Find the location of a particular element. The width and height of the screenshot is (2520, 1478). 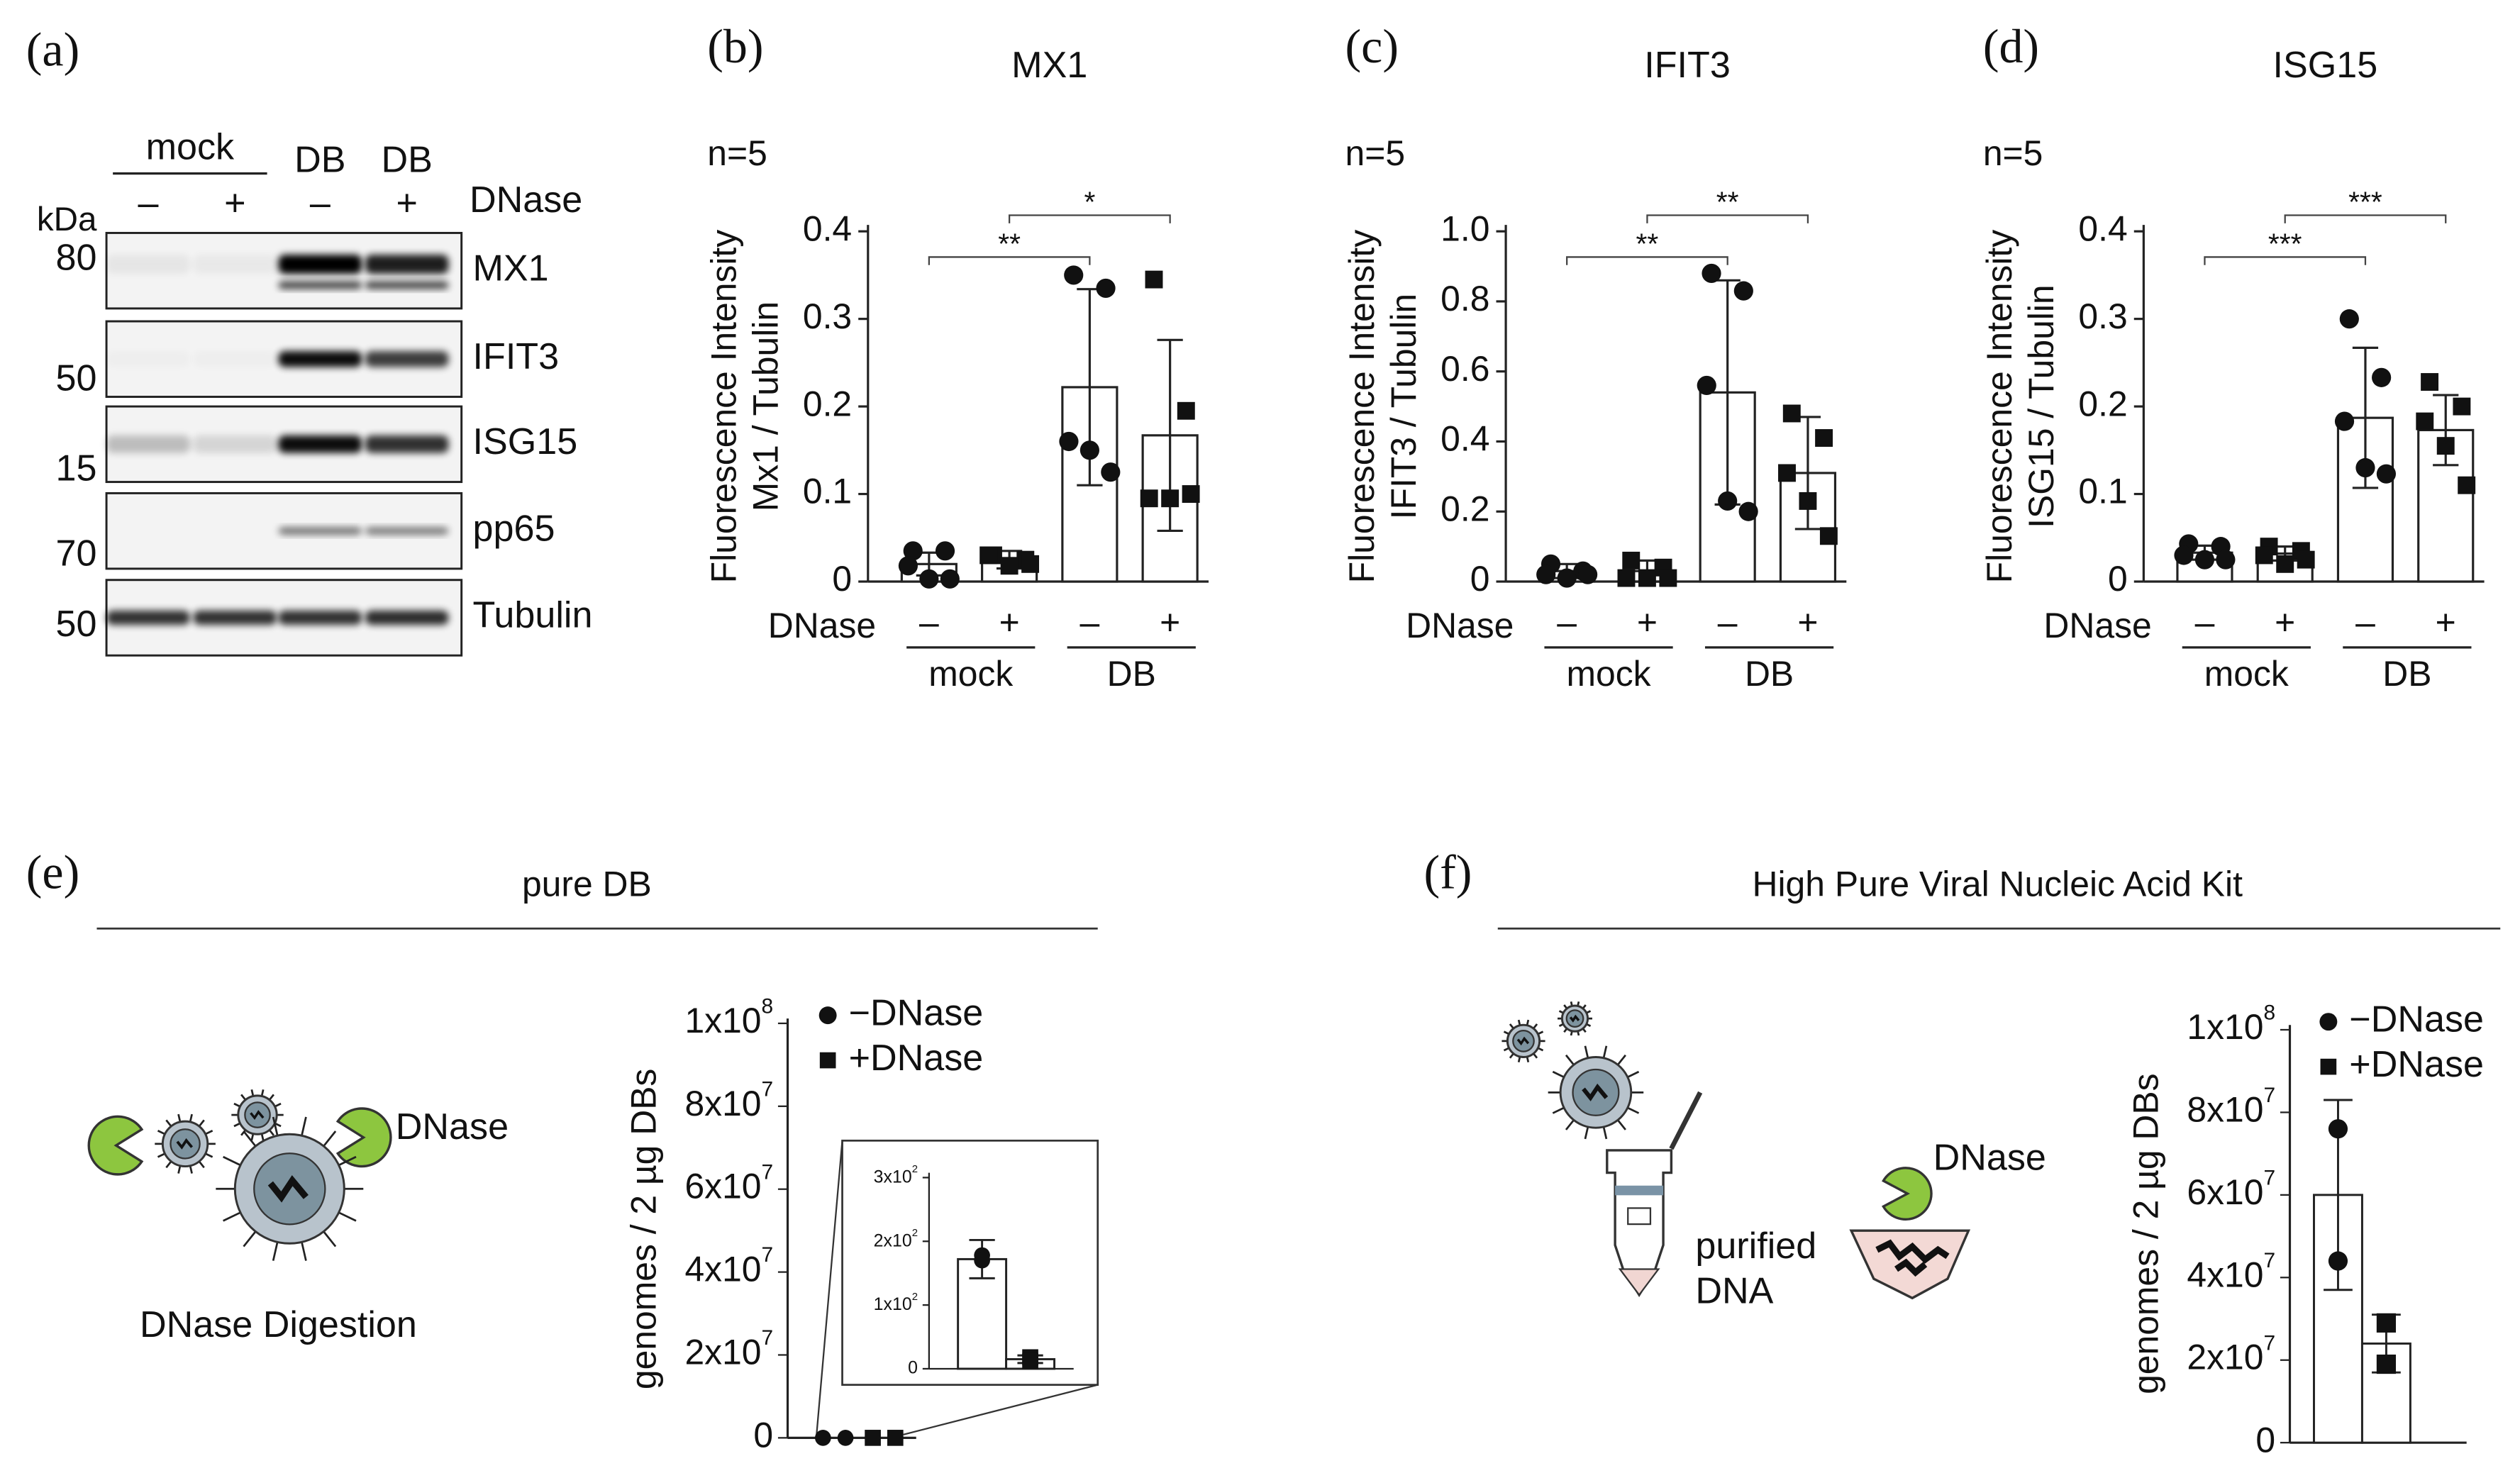

y-tick-label: 8x10⁷ is located at coordinates (728, 1100).